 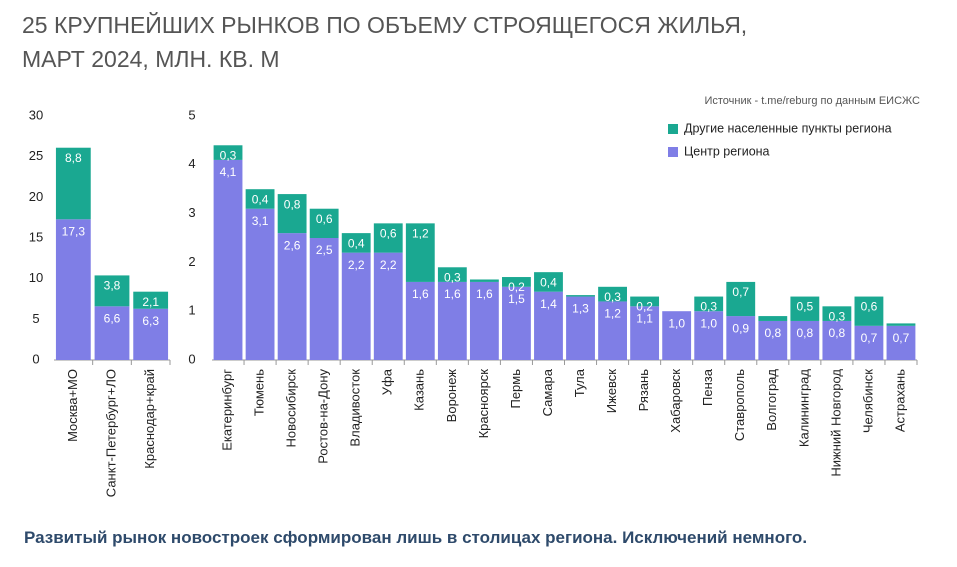 I want to click on x-tick-label: Уфа, so click(x=387, y=381).